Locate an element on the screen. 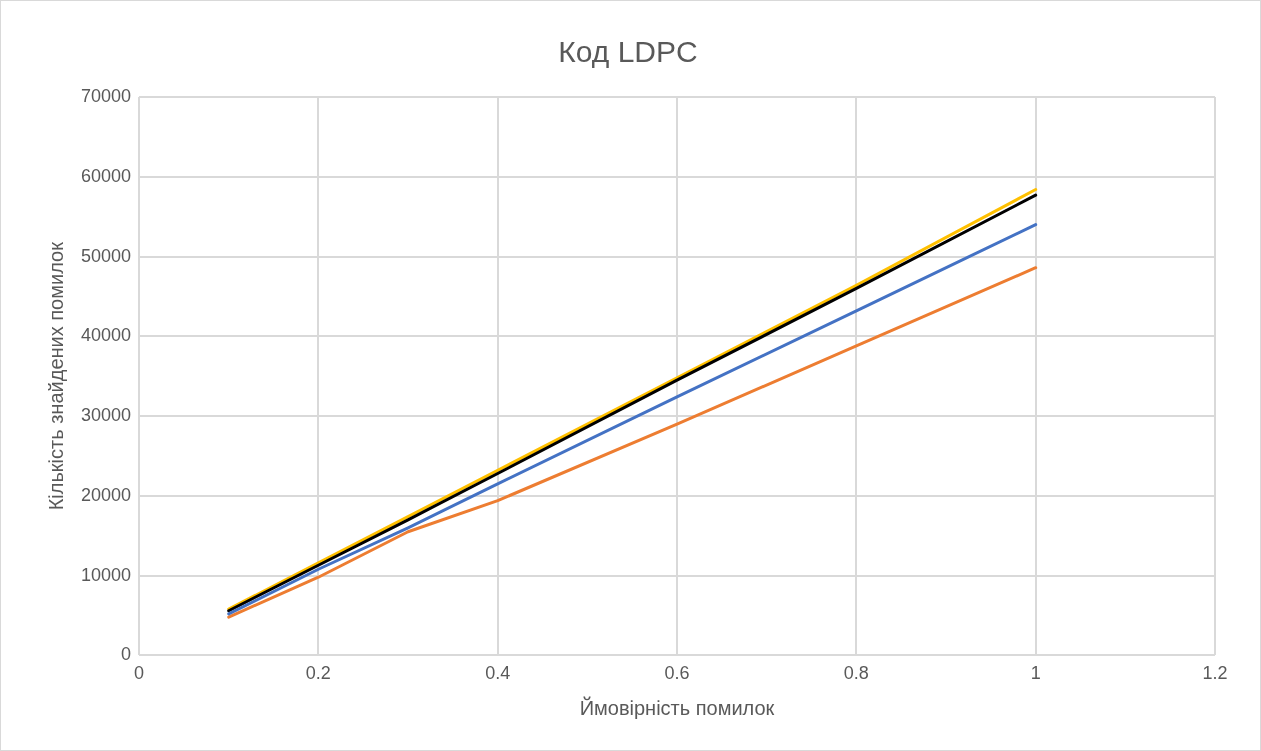  y-tick-label: 60000 is located at coordinates (106, 175).